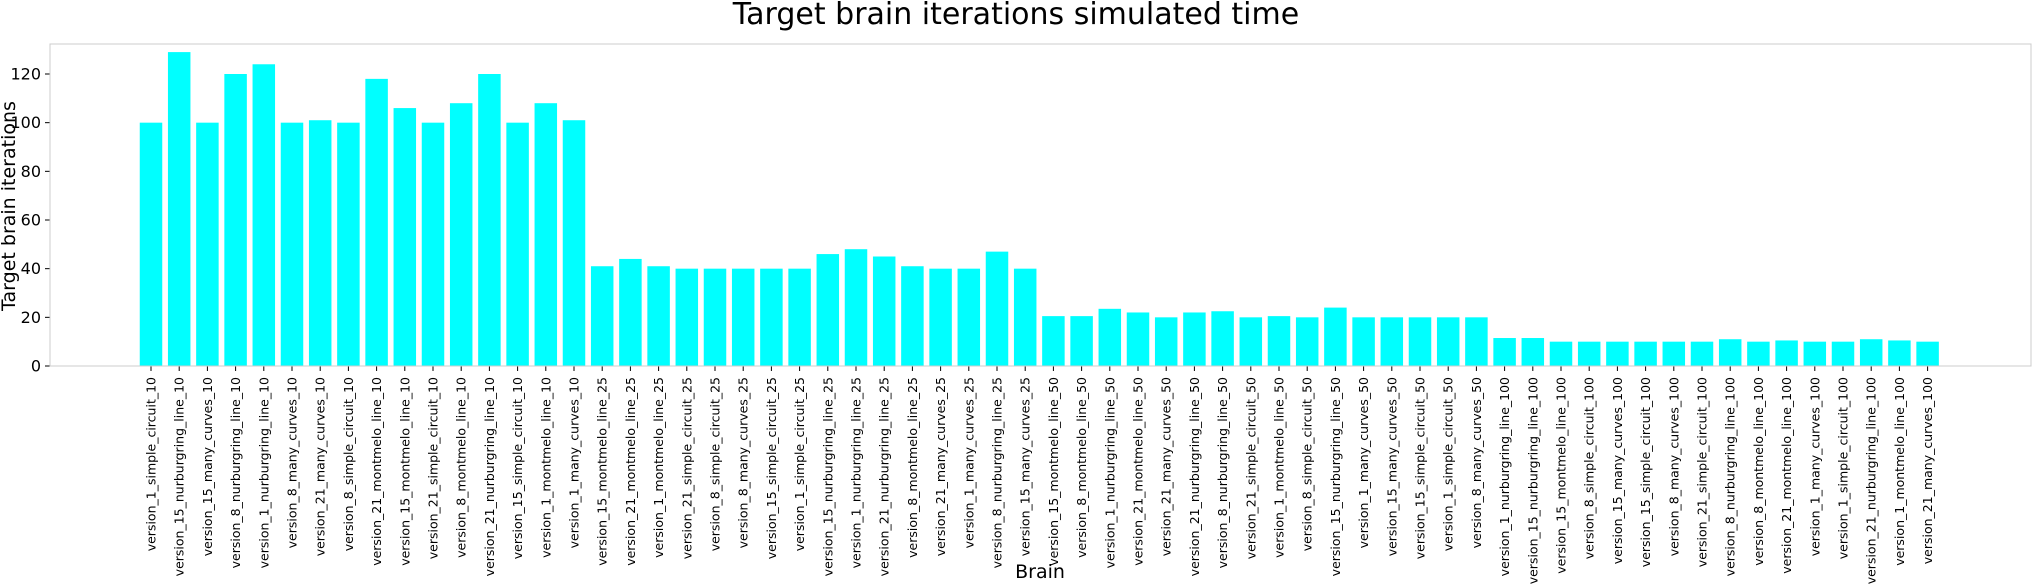 The height and width of the screenshot is (585, 2032). Describe the element at coordinates (25, 74) in the screenshot. I see `y-tick-label: 120` at that location.